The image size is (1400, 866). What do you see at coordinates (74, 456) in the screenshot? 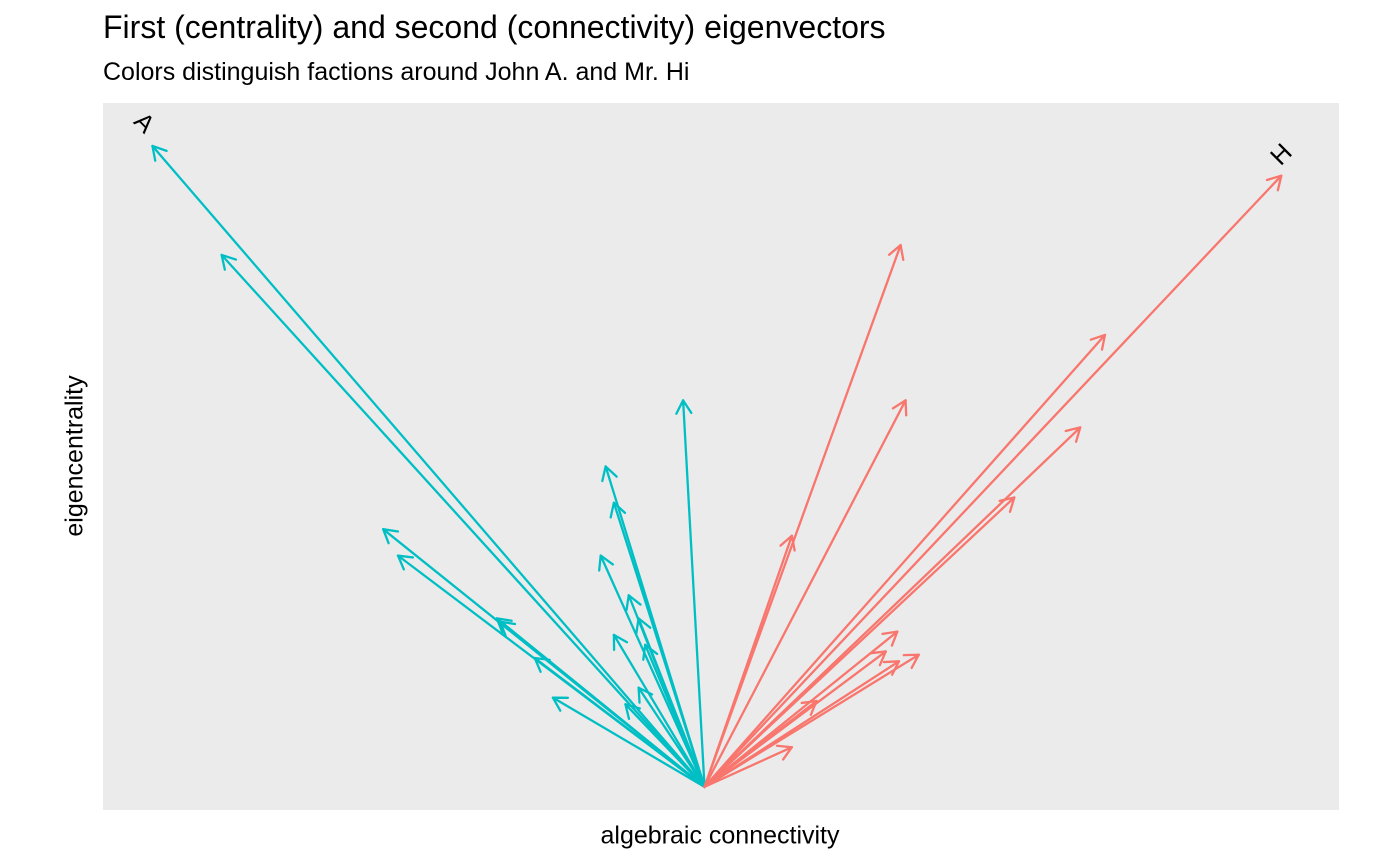
I see `y-axis-label: eigencentrality` at bounding box center [74, 456].